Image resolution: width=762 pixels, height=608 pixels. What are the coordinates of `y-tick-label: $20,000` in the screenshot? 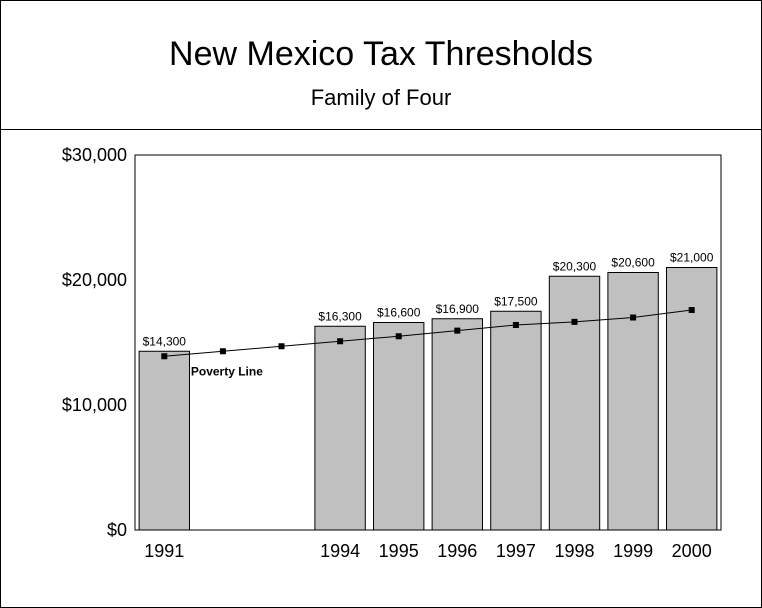 It's located at (94, 280).